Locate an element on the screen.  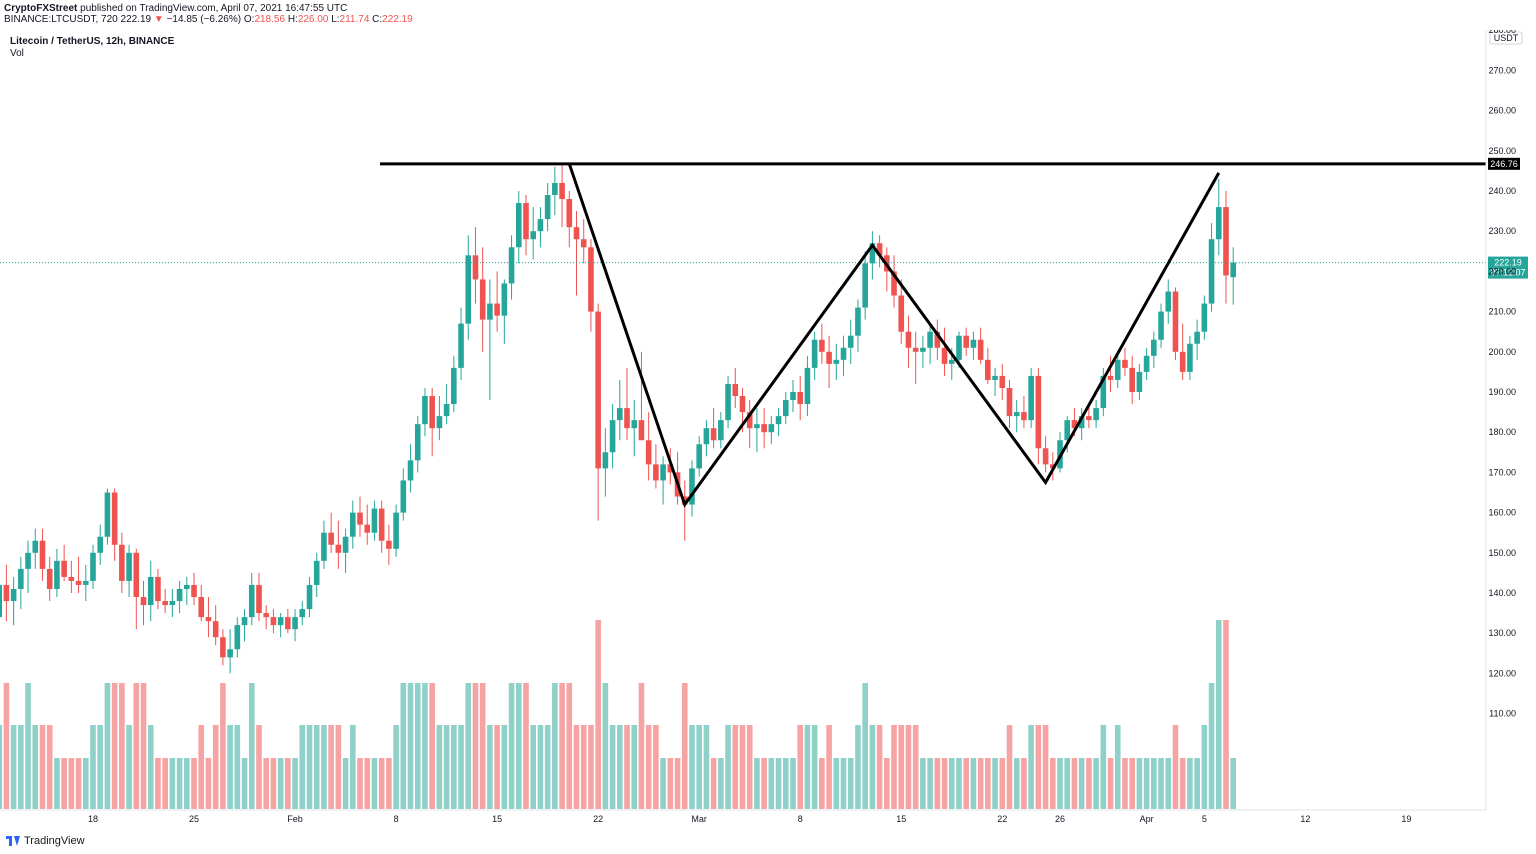
legend-title: Litecoin / TetherUS, 12h, BINANCE is located at coordinates (92, 41).